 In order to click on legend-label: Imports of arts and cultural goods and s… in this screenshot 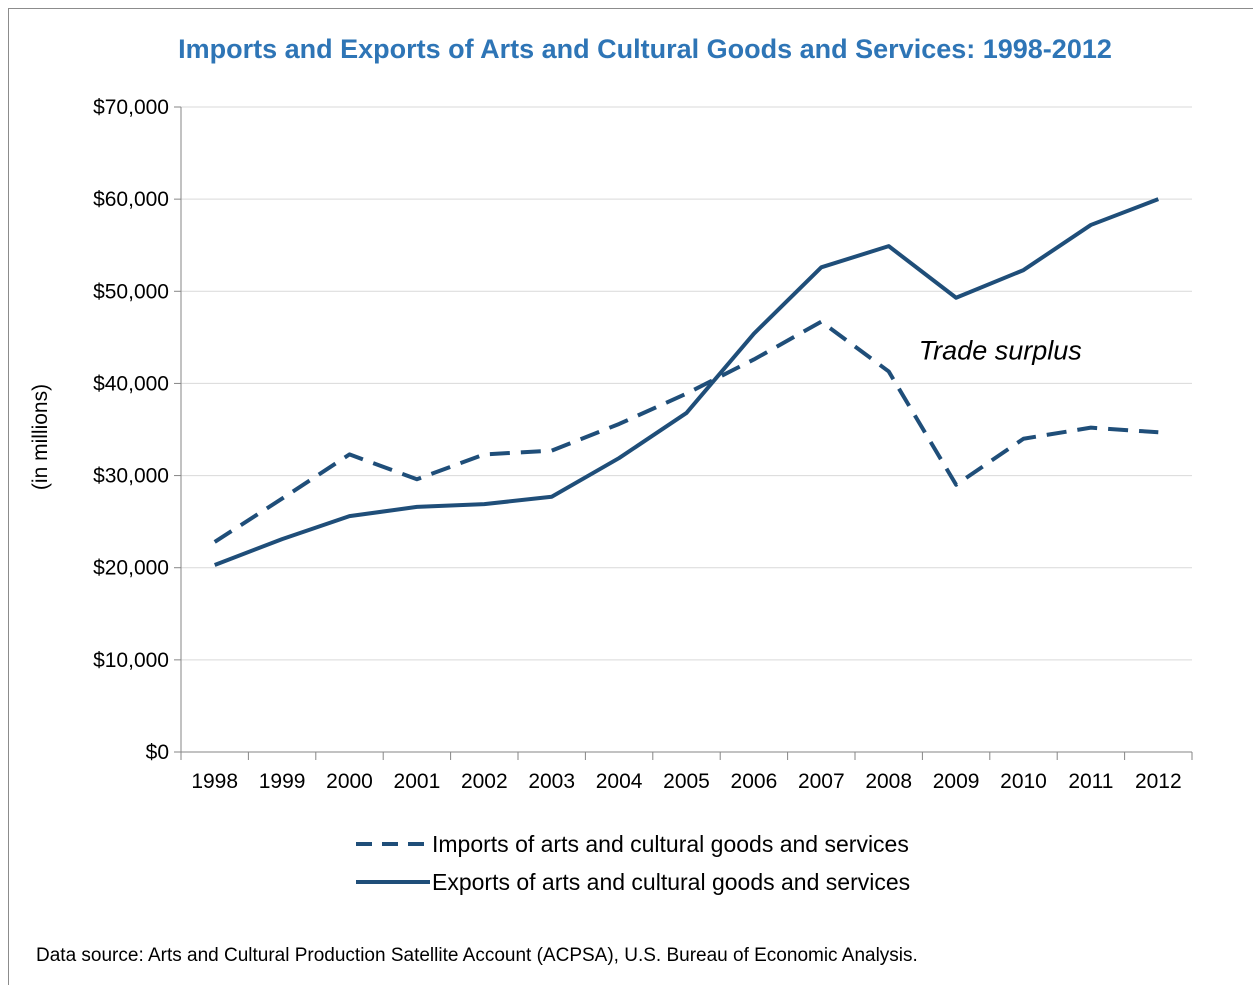, I will do `click(670, 844)`.